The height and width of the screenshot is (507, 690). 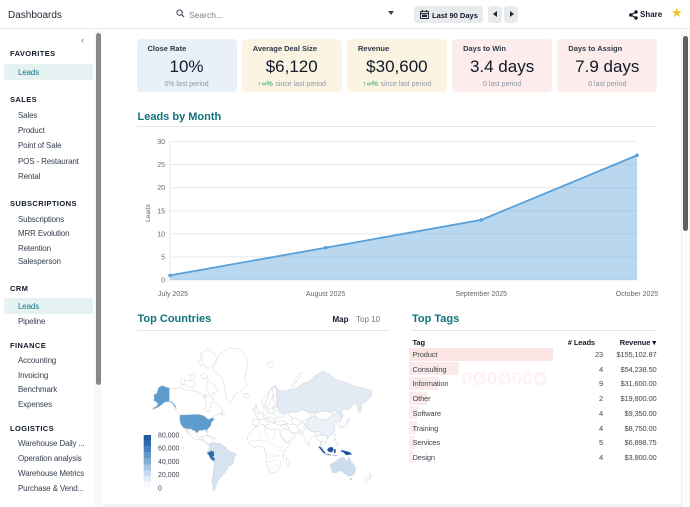 What do you see at coordinates (163, 258) in the screenshot?
I see `svg-text: 5` at bounding box center [163, 258].